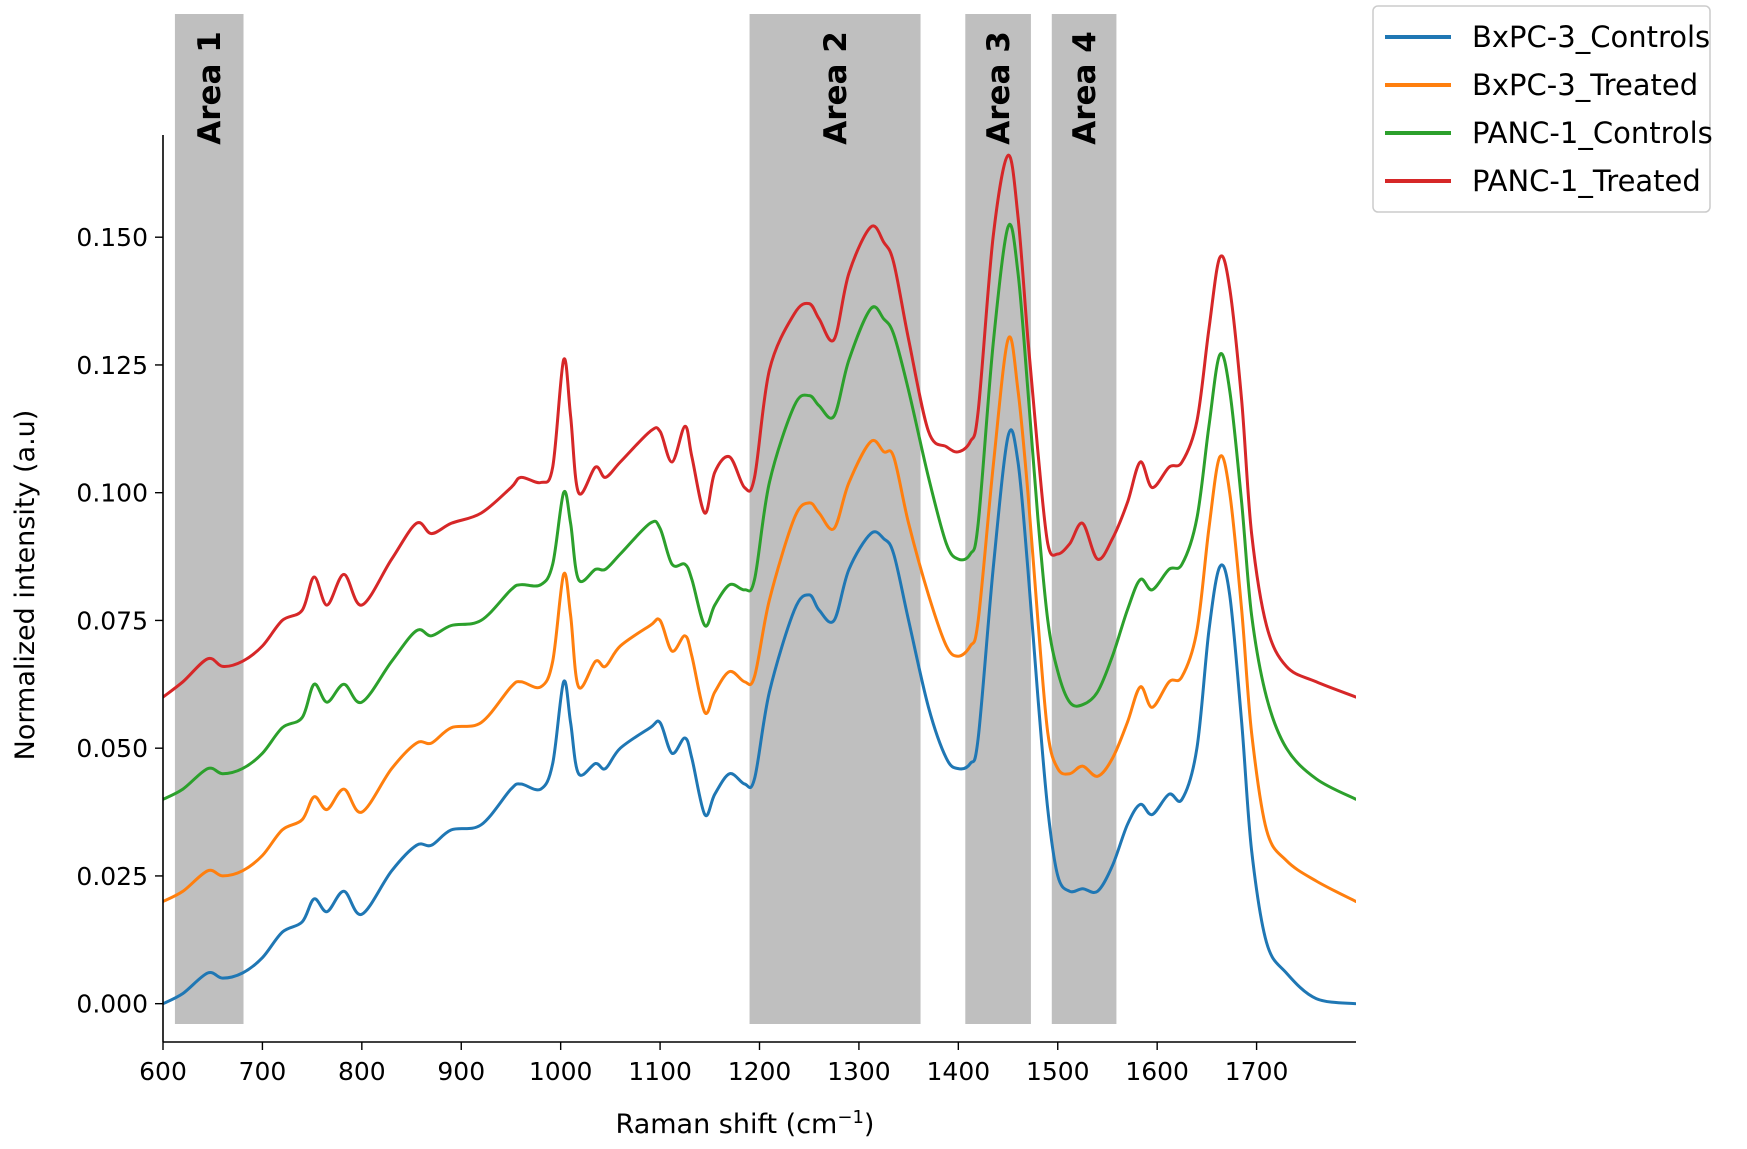 Image resolution: width=1747 pixels, height=1149 pixels. Describe the element at coordinates (745, 1123) in the screenshot. I see `x-axis-label: Raman shift (cm−1)` at that location.